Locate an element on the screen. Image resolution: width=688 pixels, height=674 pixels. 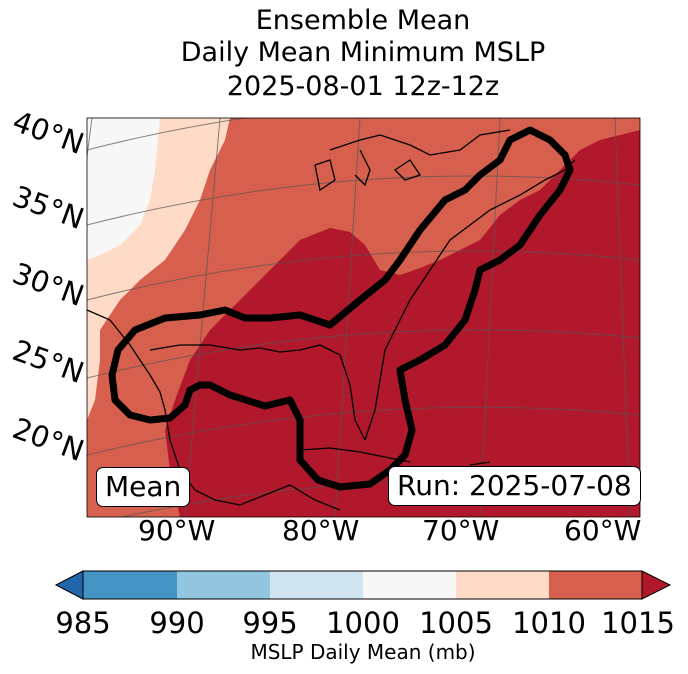
colorbar-extend-low is located at coordinates (69, 585).